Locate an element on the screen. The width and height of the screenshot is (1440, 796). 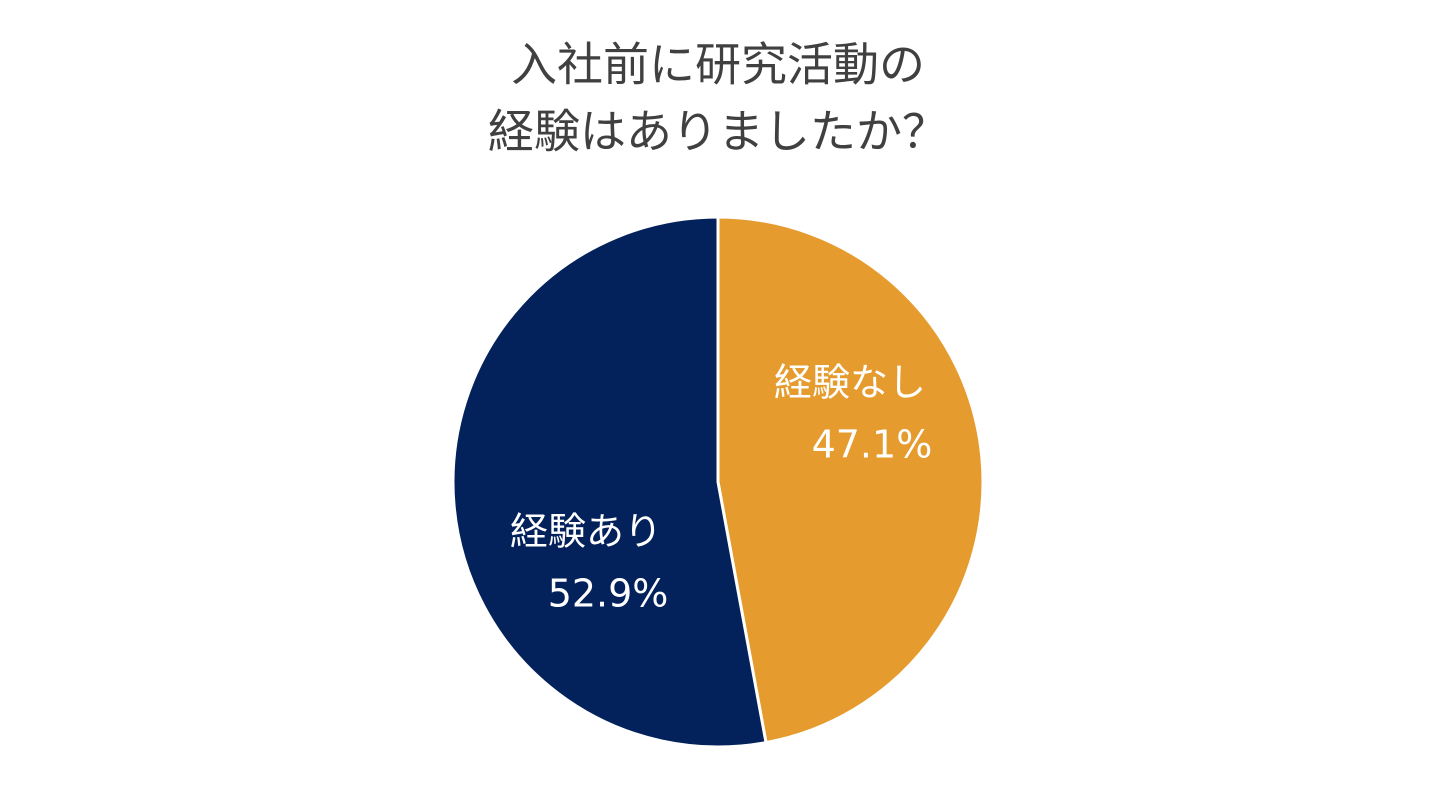
slice-label: 経験あり is located at coordinates (586, 532).